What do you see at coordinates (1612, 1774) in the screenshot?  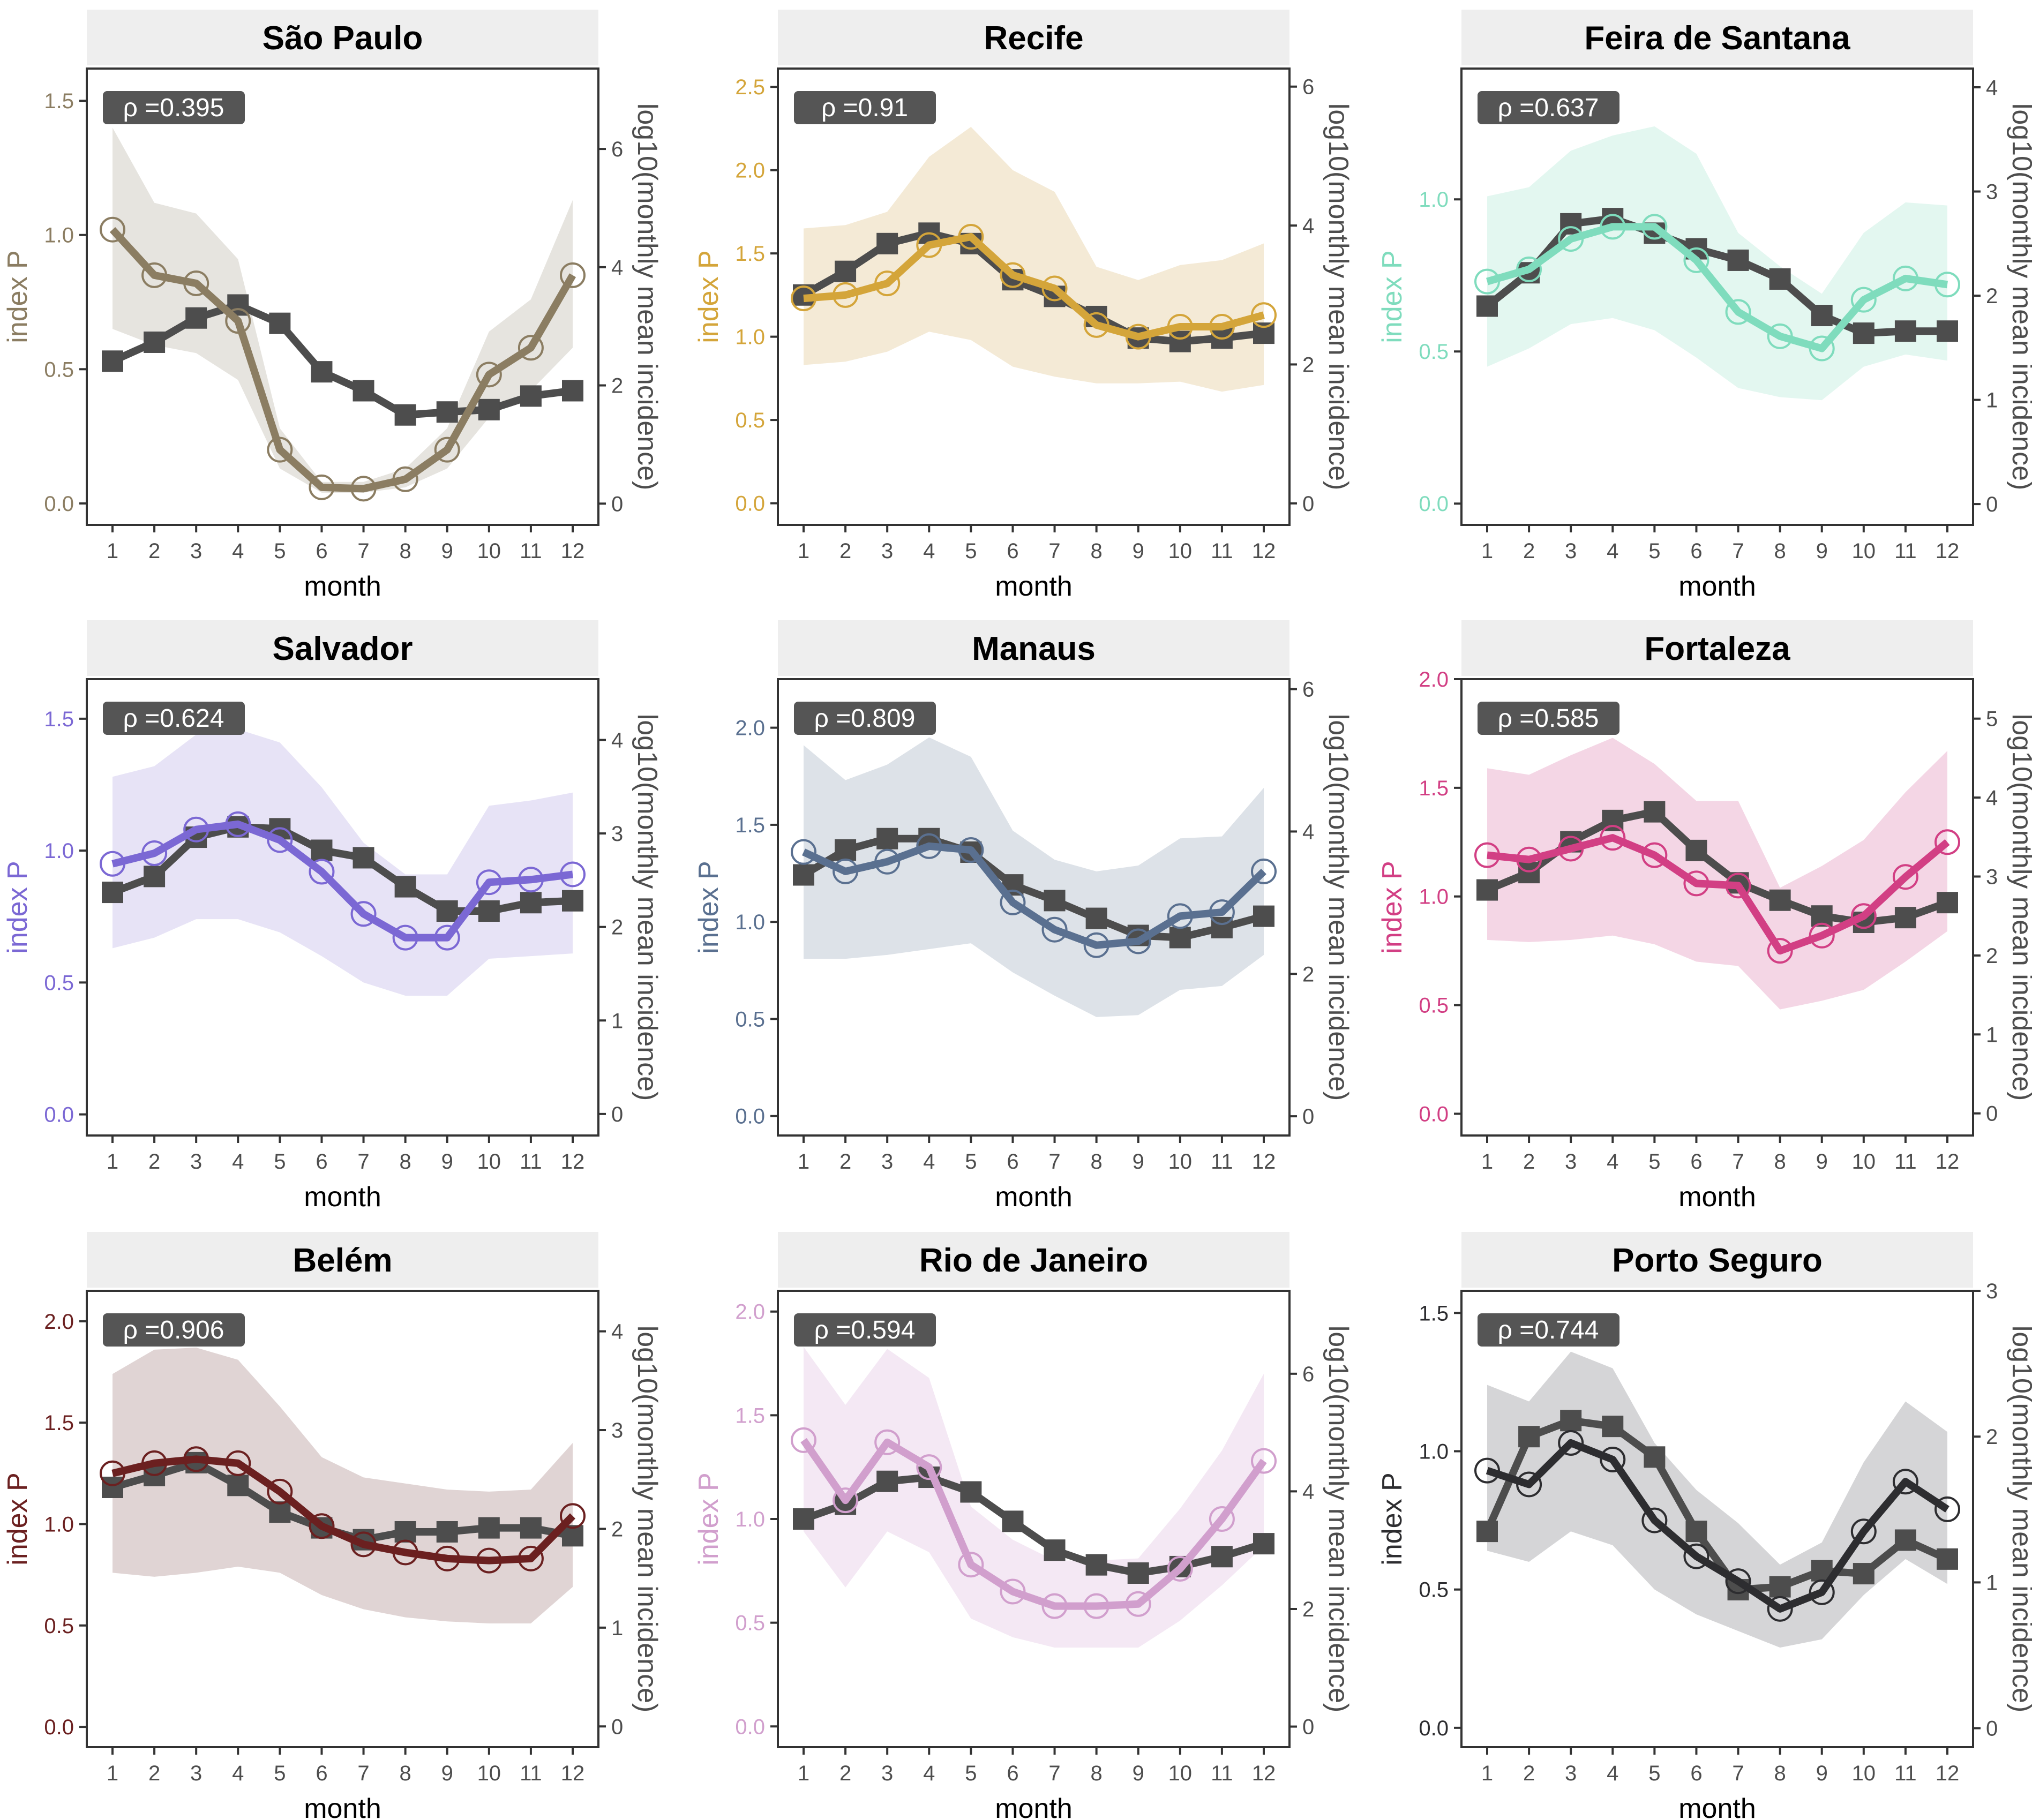 I see `x-tick-label: 4` at bounding box center [1612, 1774].